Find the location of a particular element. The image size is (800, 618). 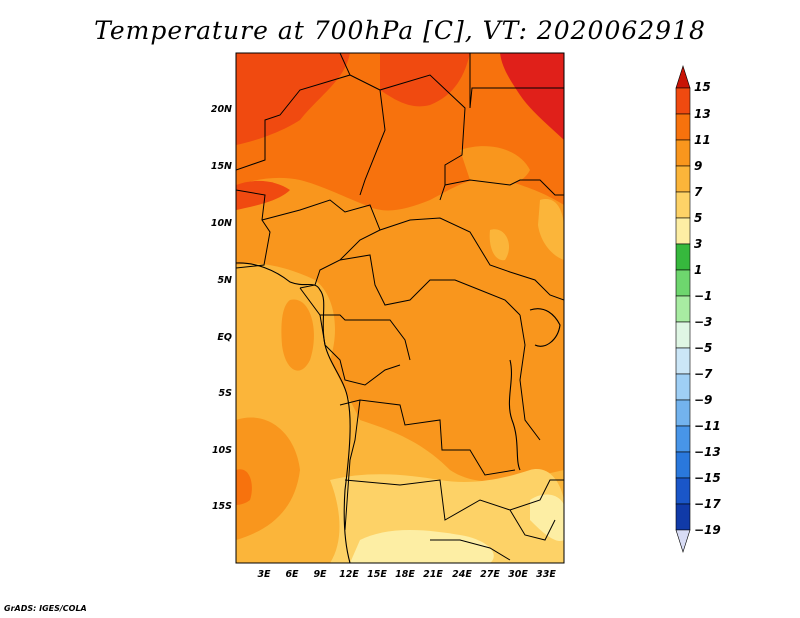

lon-label: 9E is located at coordinates (320, 574).